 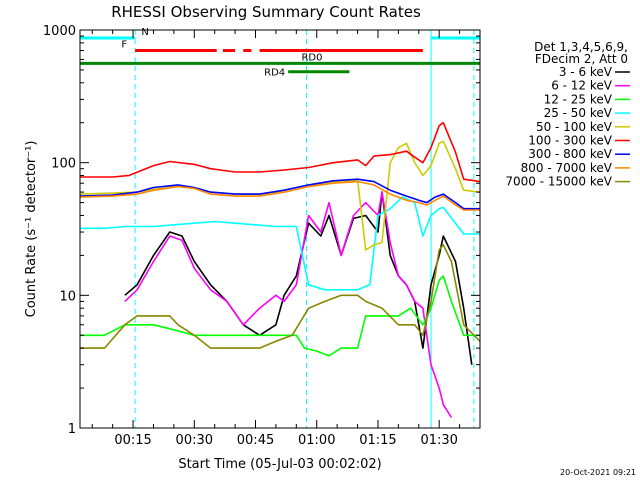 I want to click on y-axis-label: Count Rate (s⁻¹ detector⁻¹), so click(x=31, y=229).